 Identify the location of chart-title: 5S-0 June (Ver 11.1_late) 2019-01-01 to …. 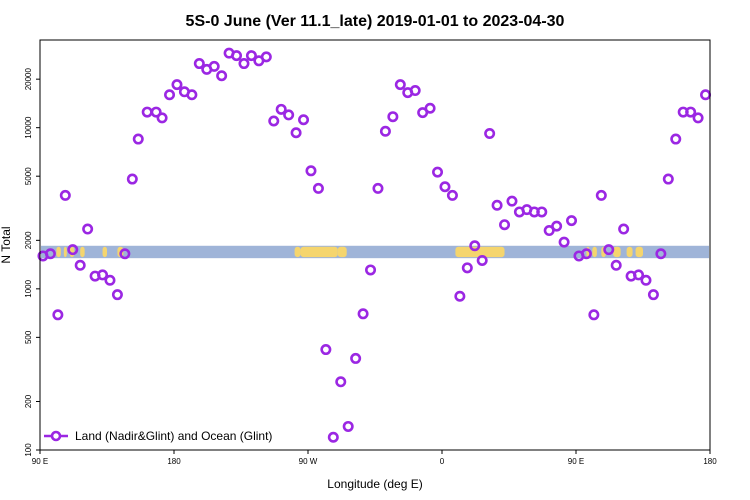
(375, 21).